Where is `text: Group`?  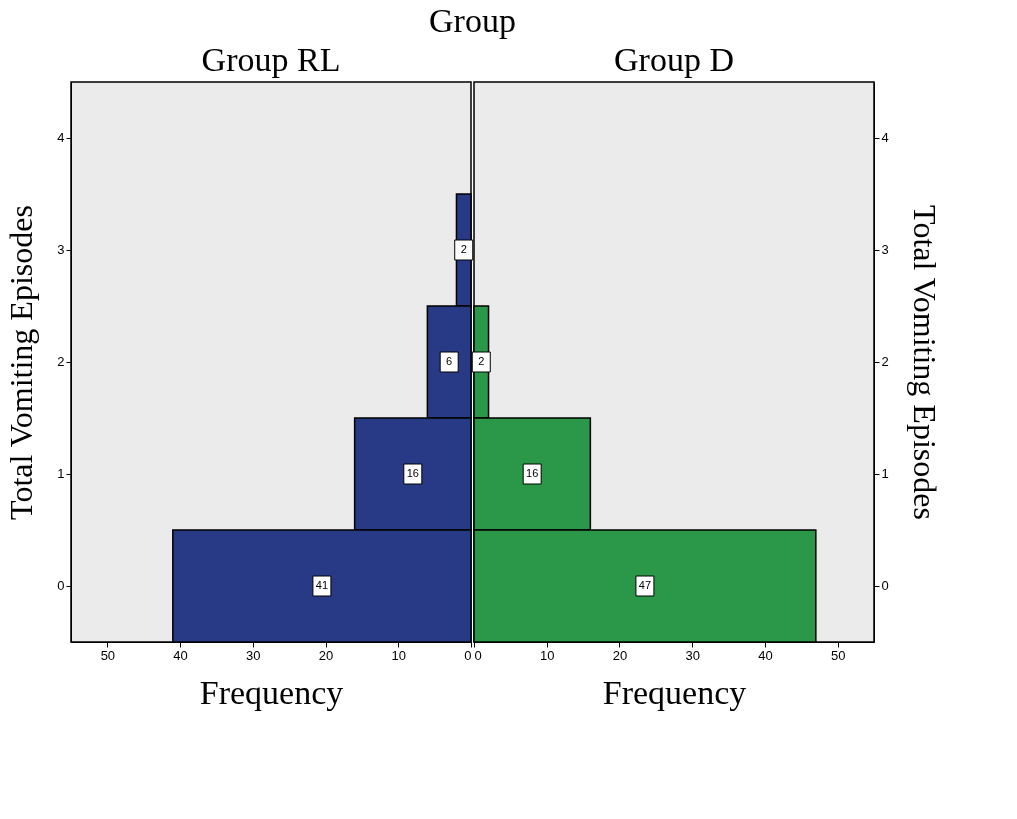 text: Group is located at coordinates (472, 21).